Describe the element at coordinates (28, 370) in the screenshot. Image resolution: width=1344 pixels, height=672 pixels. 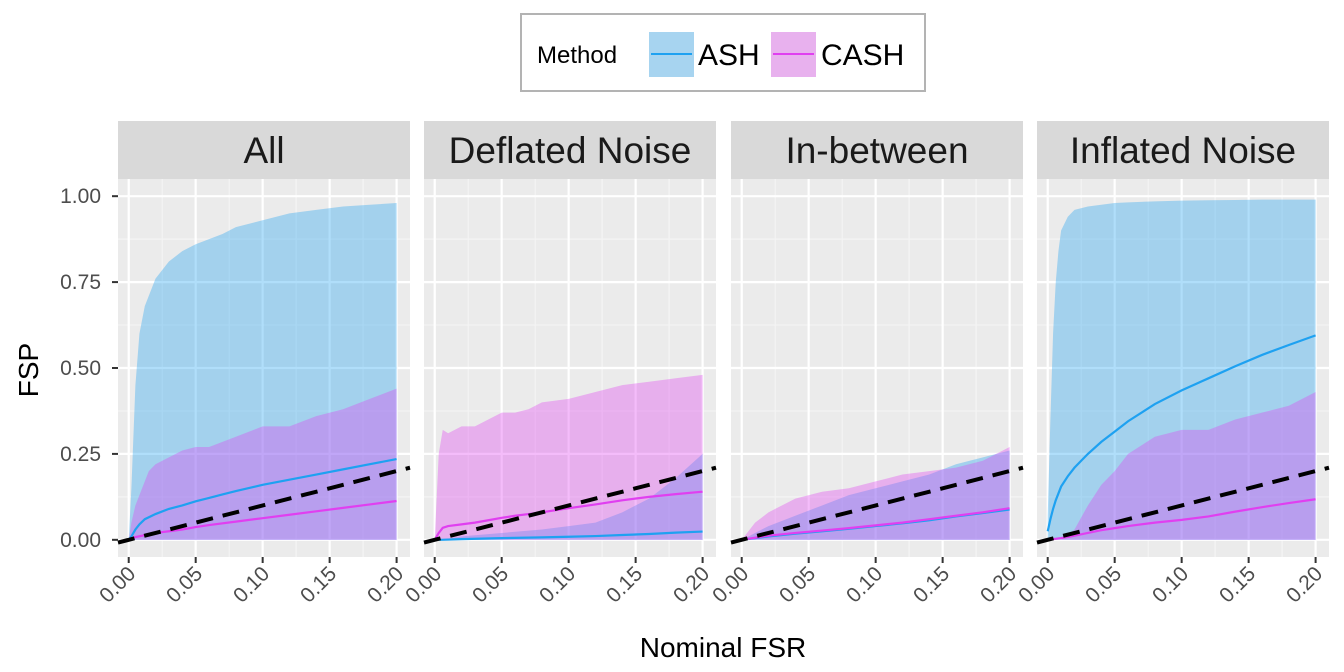
I see `y-axis-title: FSP` at that location.